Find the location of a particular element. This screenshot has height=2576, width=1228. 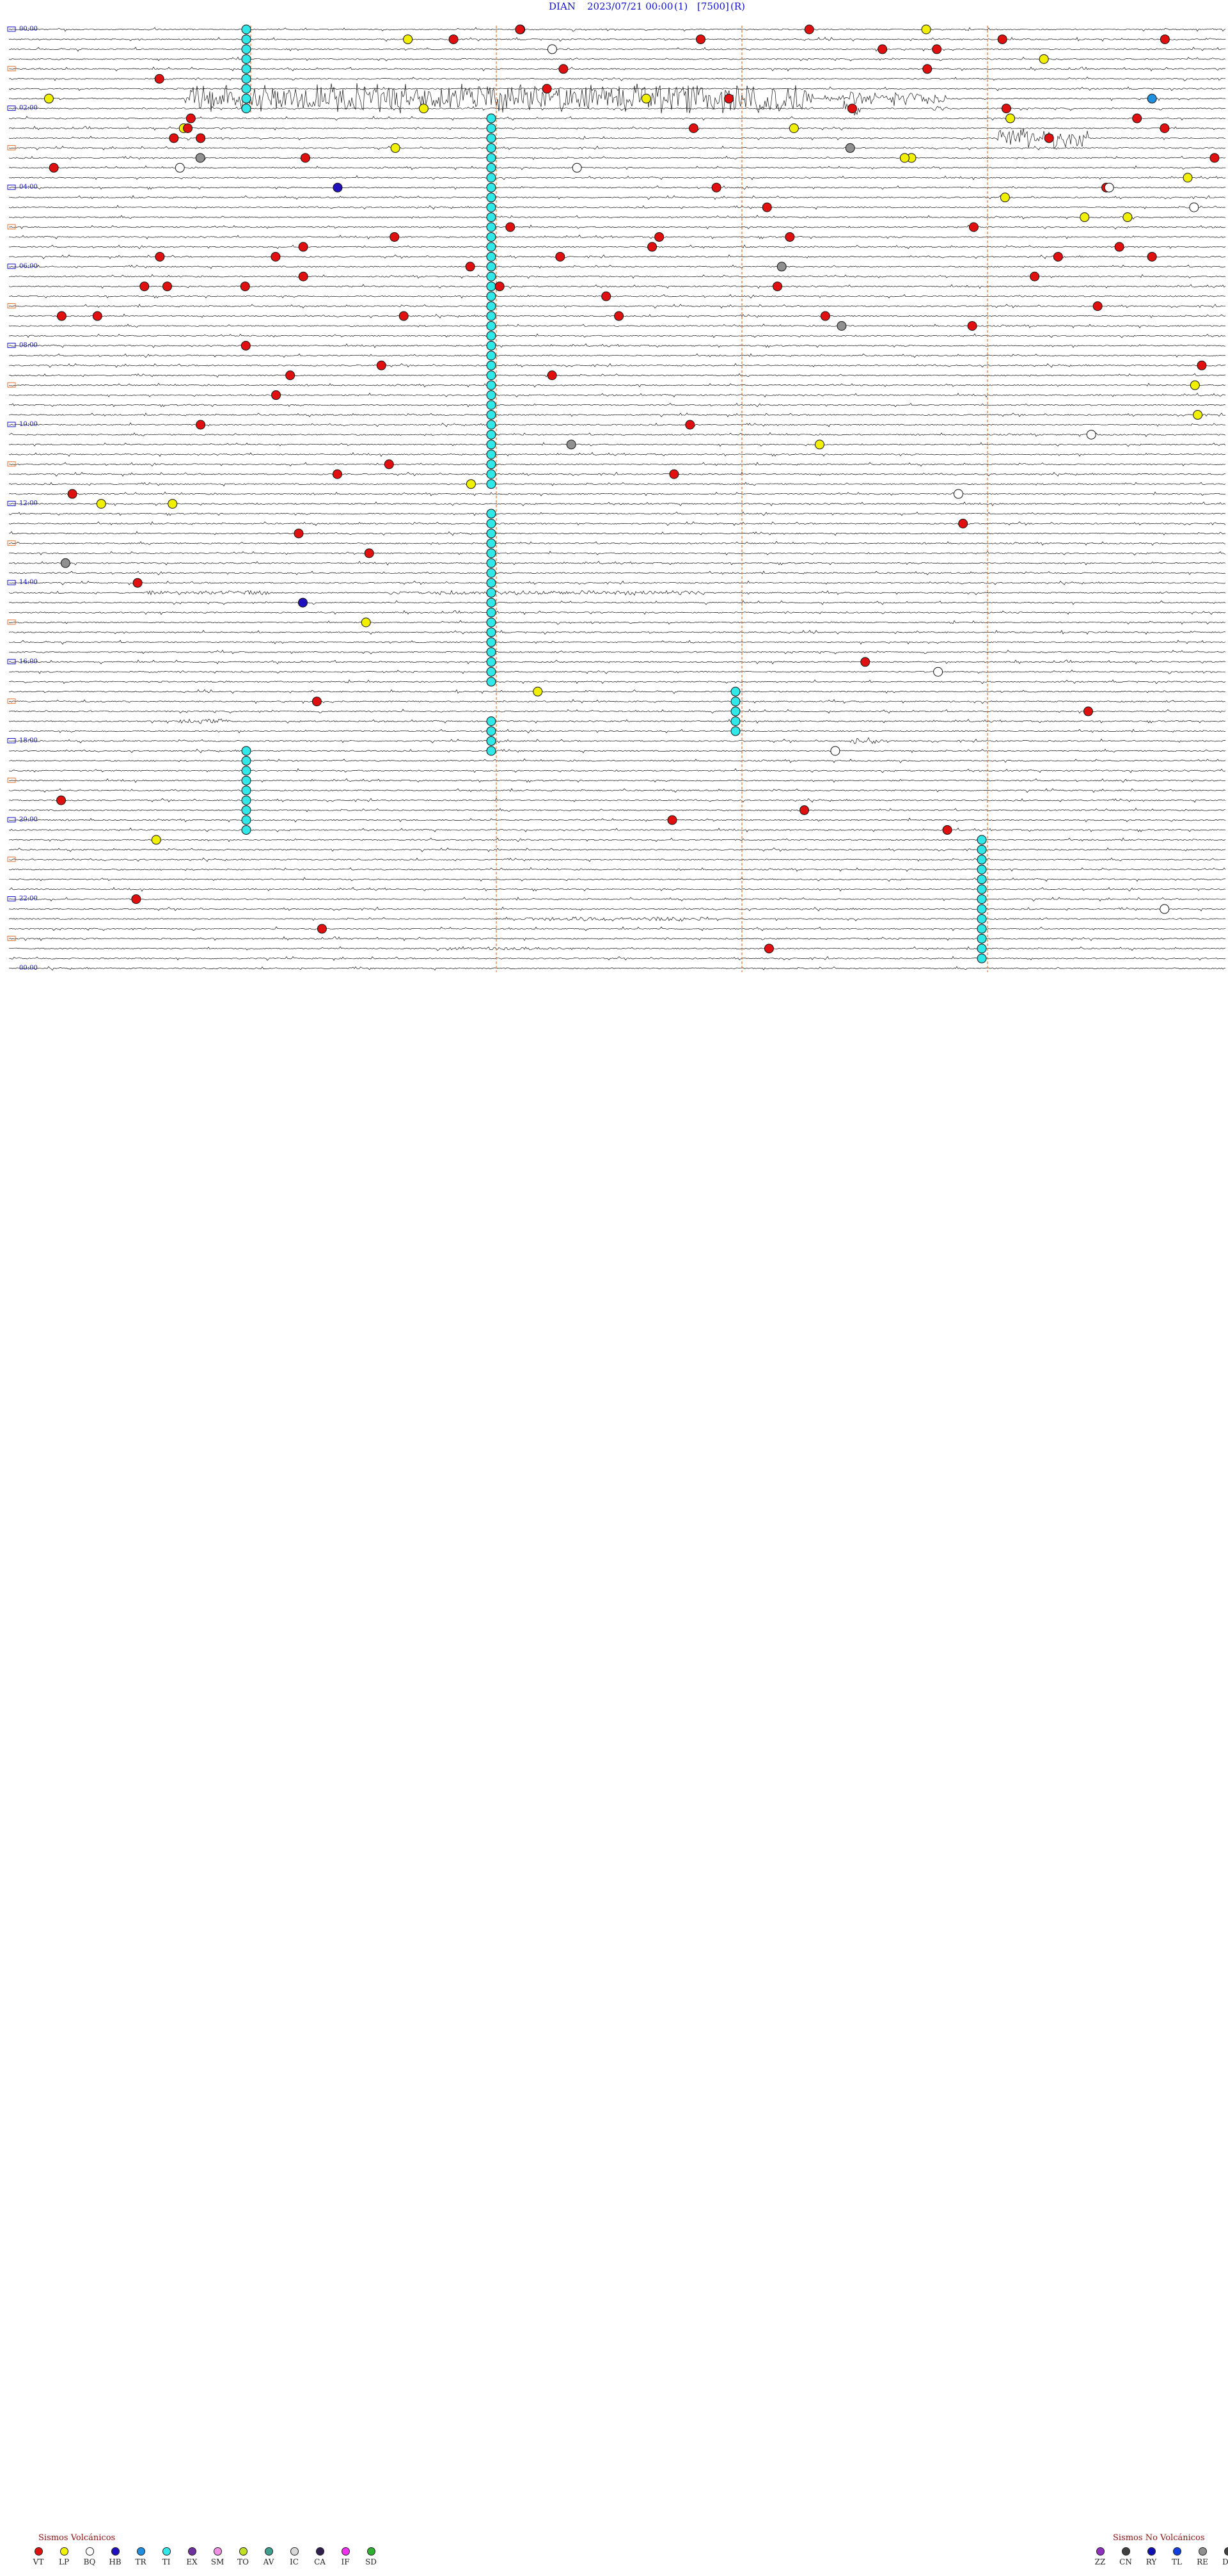

volcanic-legend-tr: TR is located at coordinates (141, 2556).